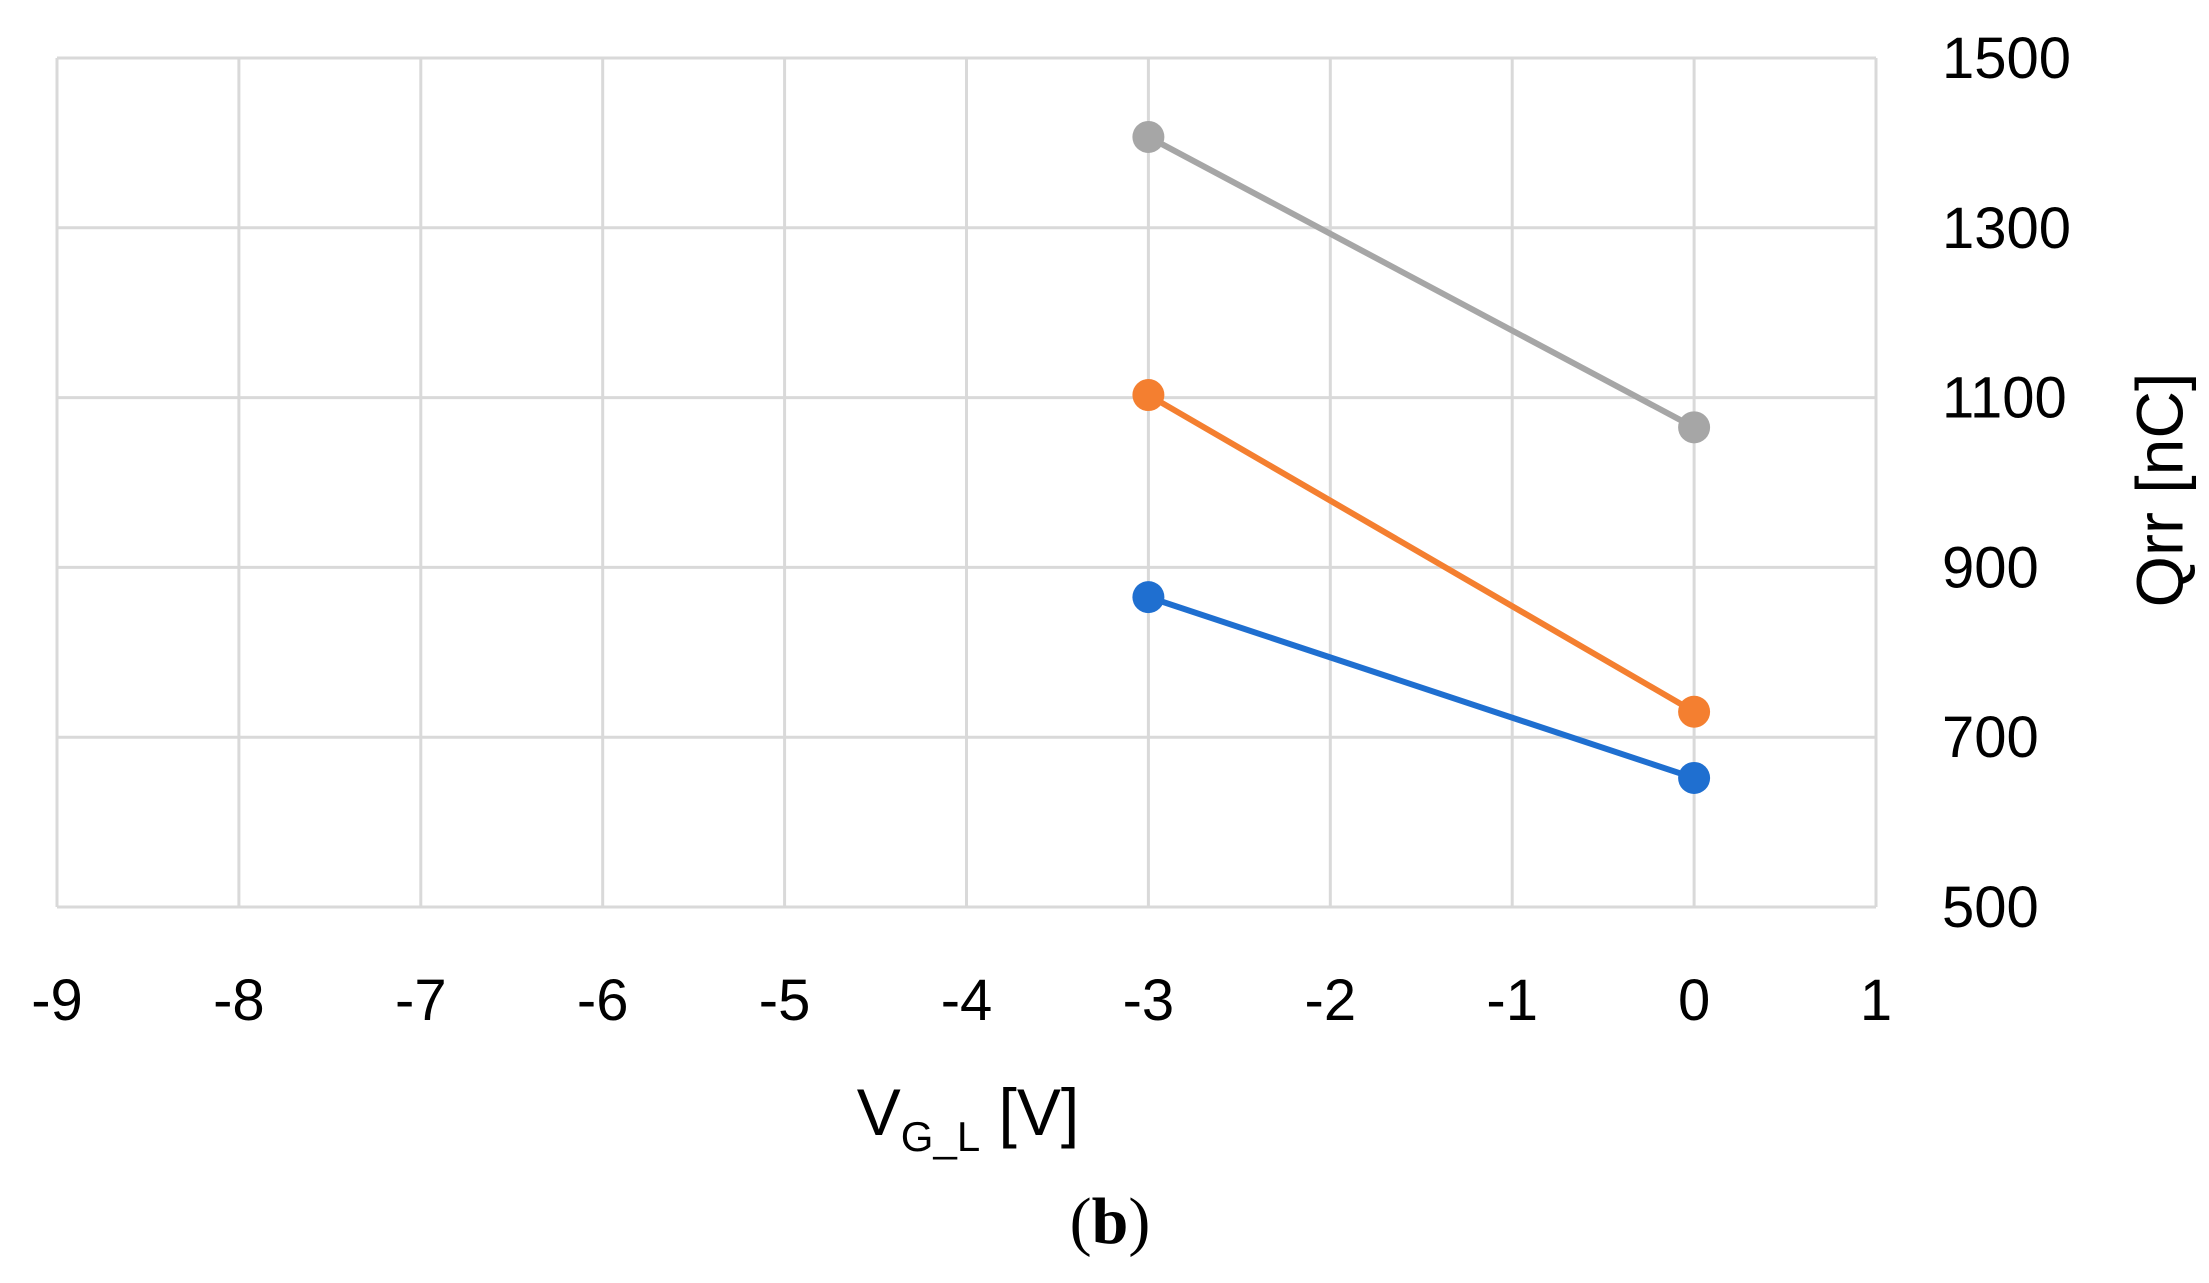  What do you see at coordinates (2006, 228) in the screenshot?
I see `y-tick-label: 1300` at bounding box center [2006, 228].